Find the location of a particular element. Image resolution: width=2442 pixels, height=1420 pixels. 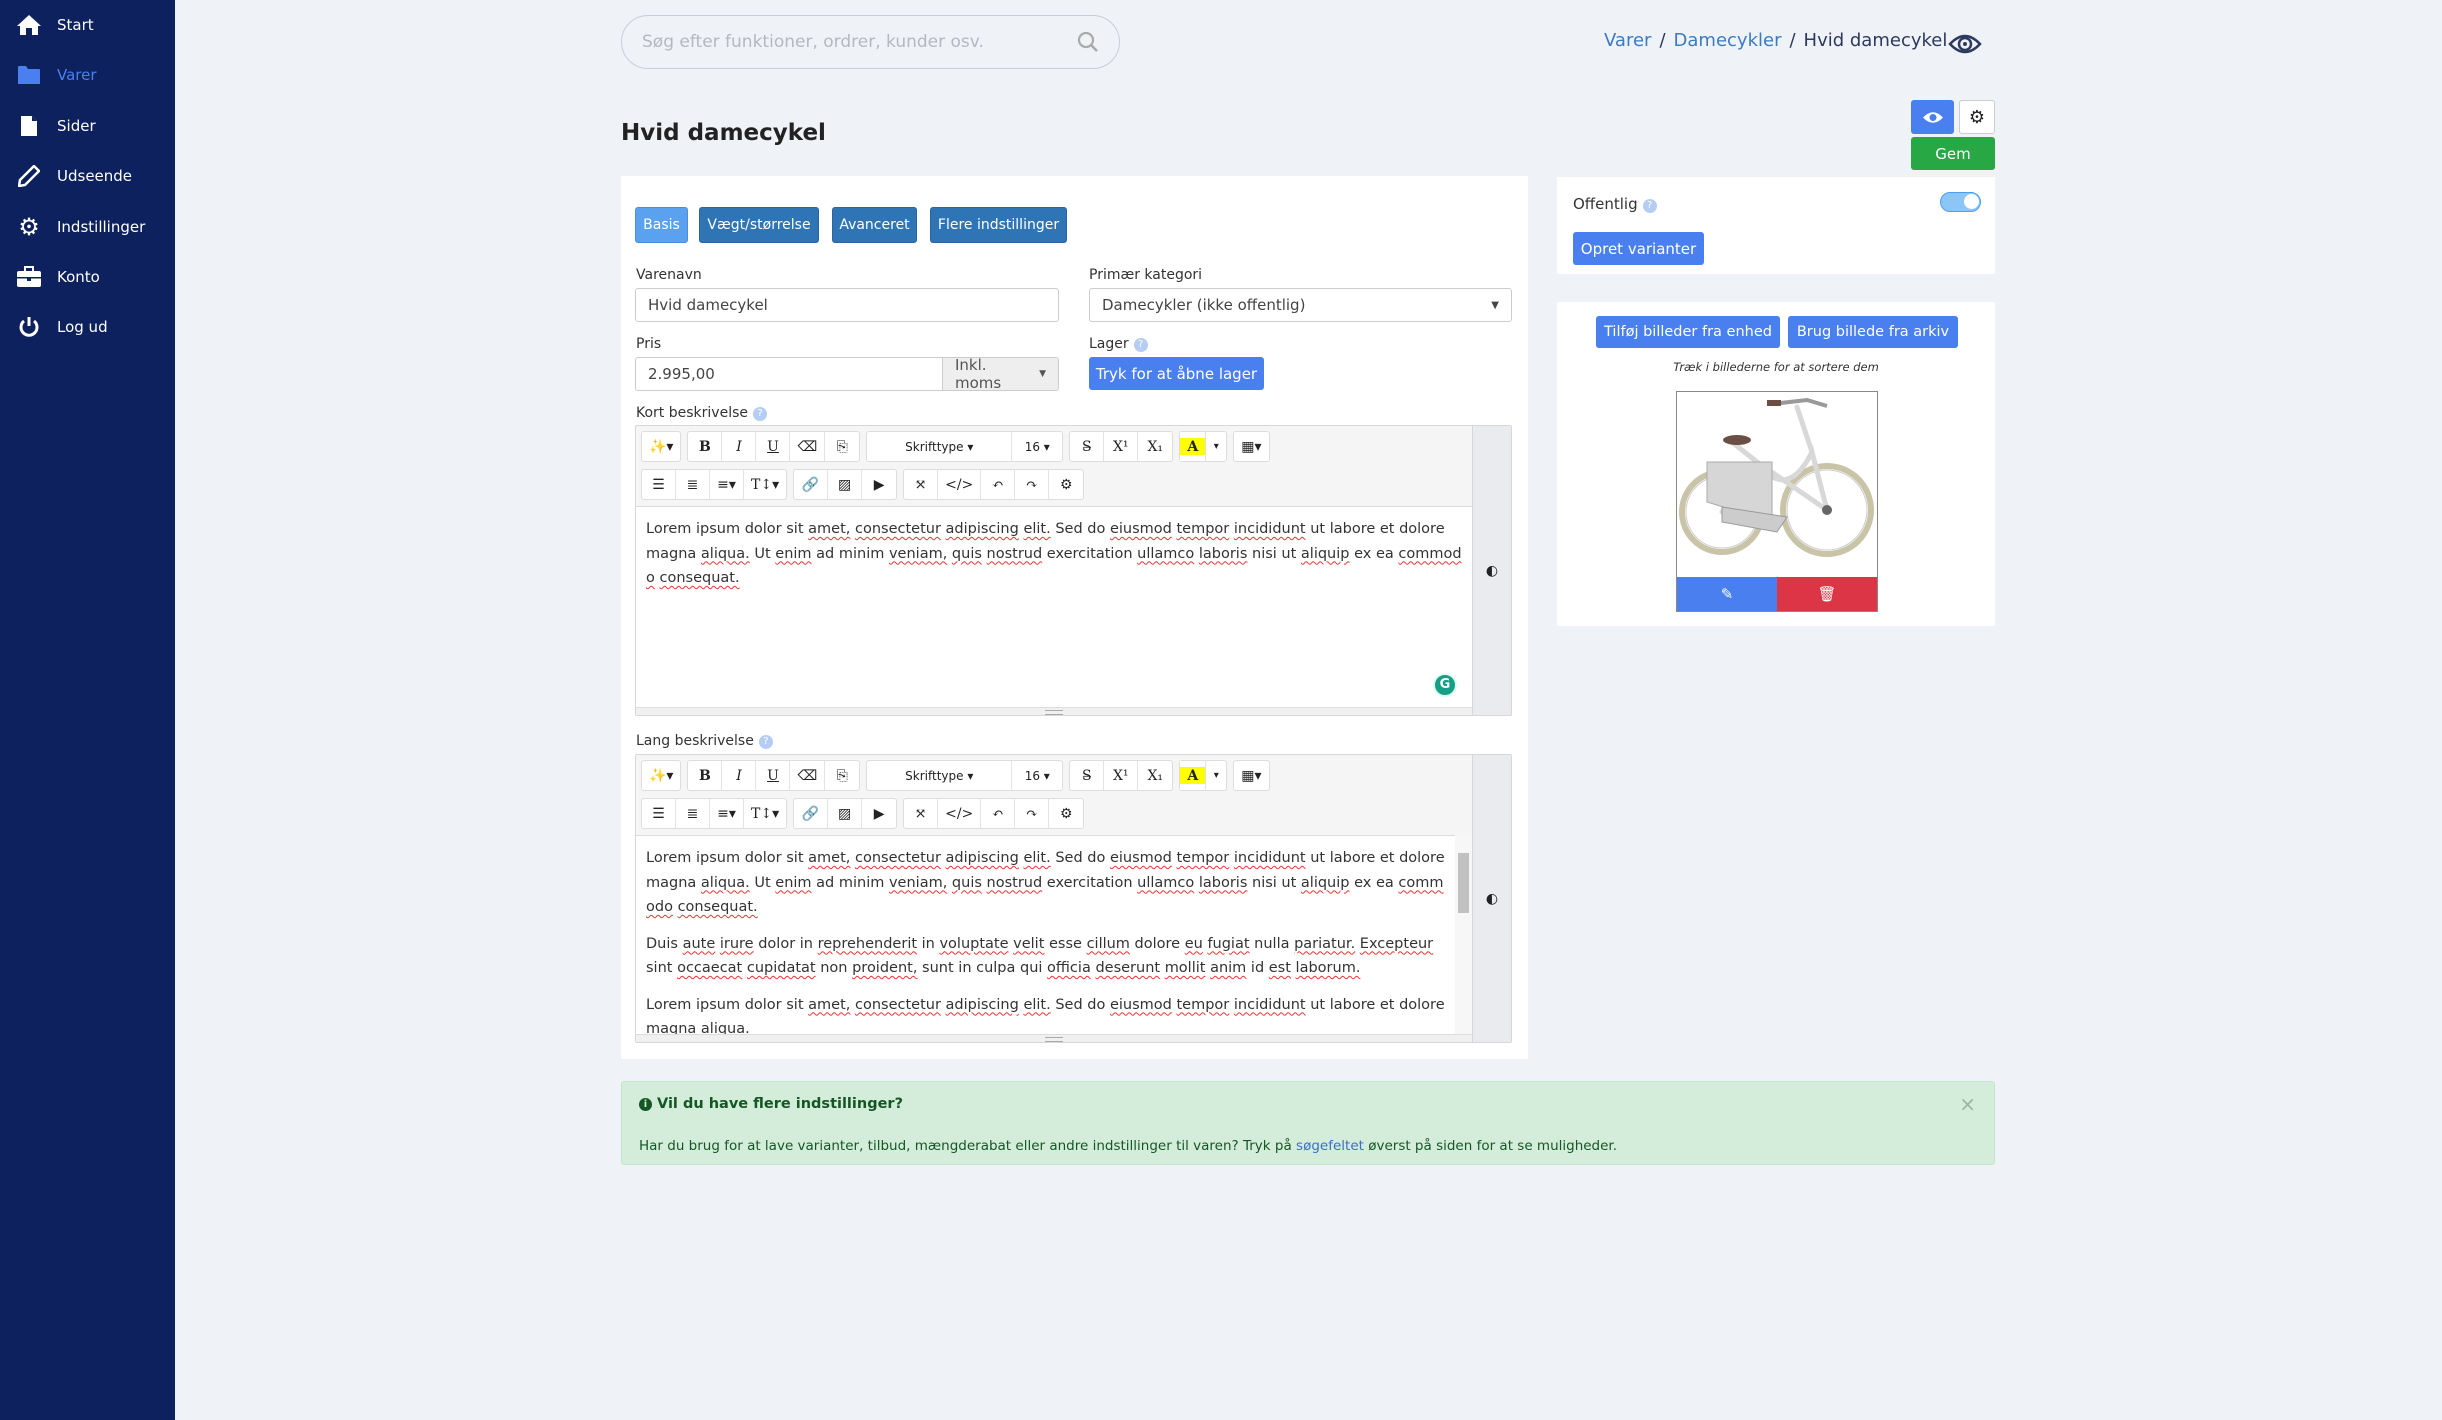

long-desc-label: Lang beskrivelse? is located at coordinates (704, 741).